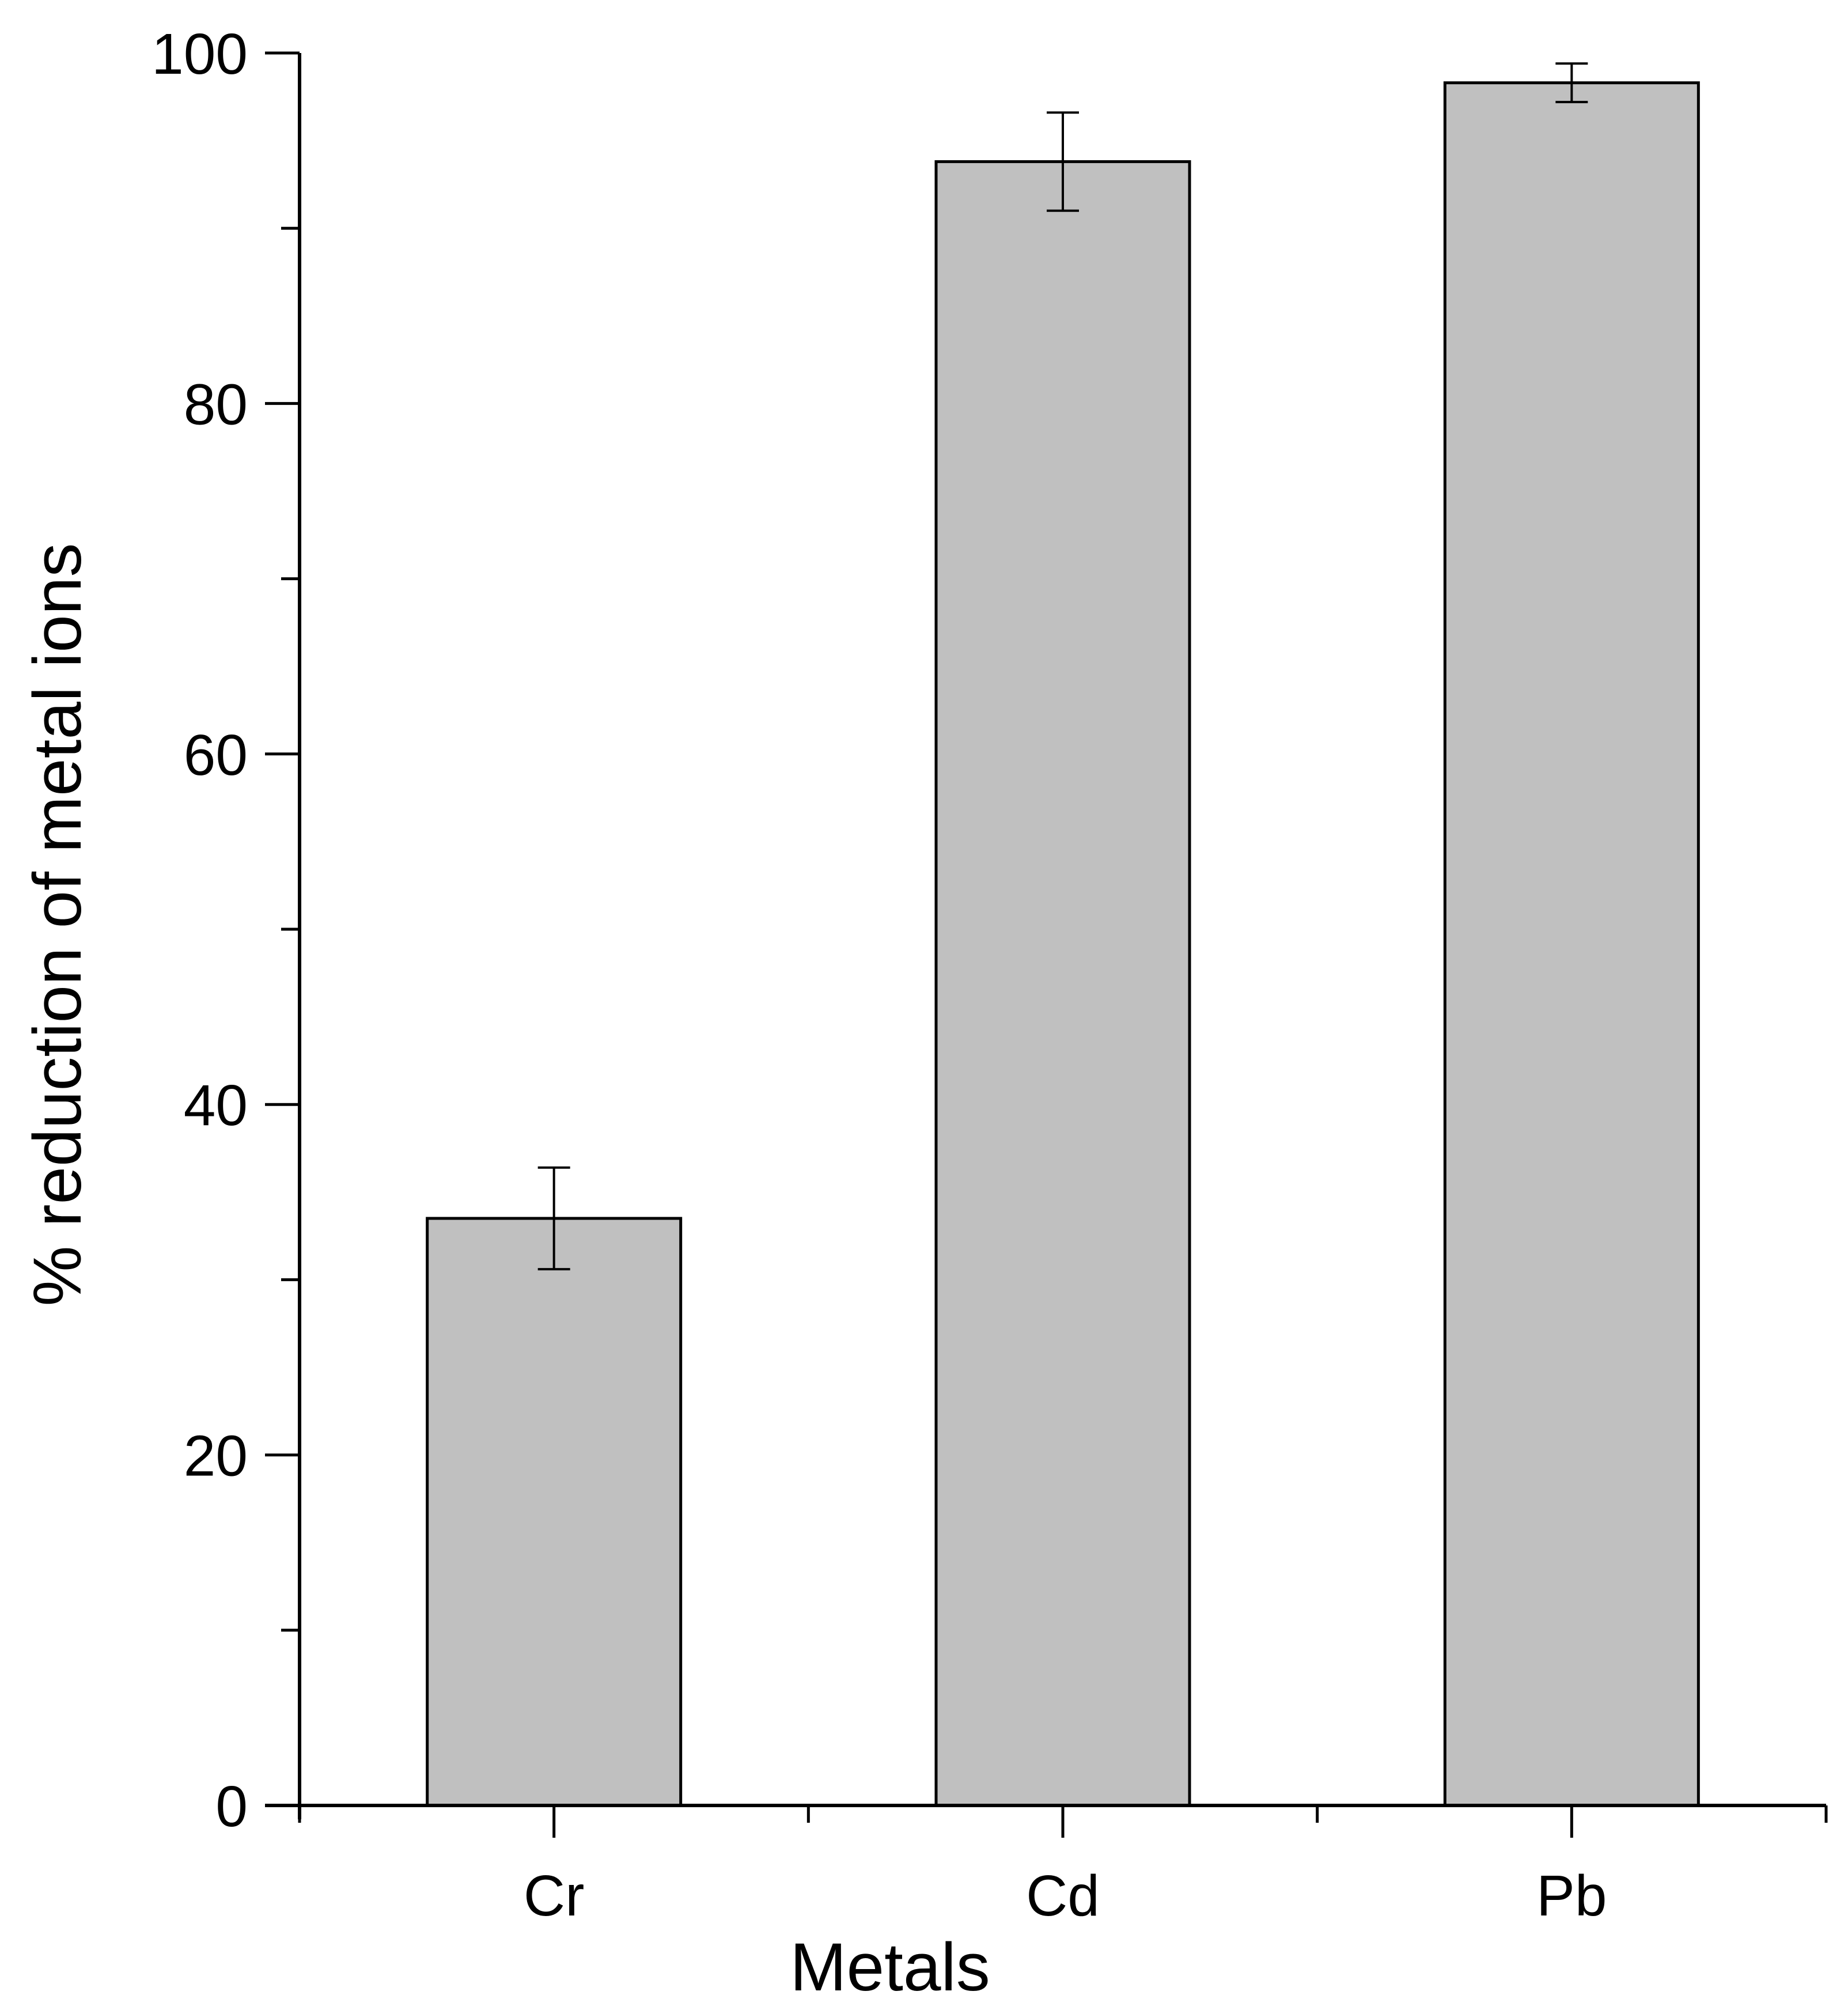  What do you see at coordinates (554, 1896) in the screenshot?
I see `x-tick-label-cr: Cr` at bounding box center [554, 1896].